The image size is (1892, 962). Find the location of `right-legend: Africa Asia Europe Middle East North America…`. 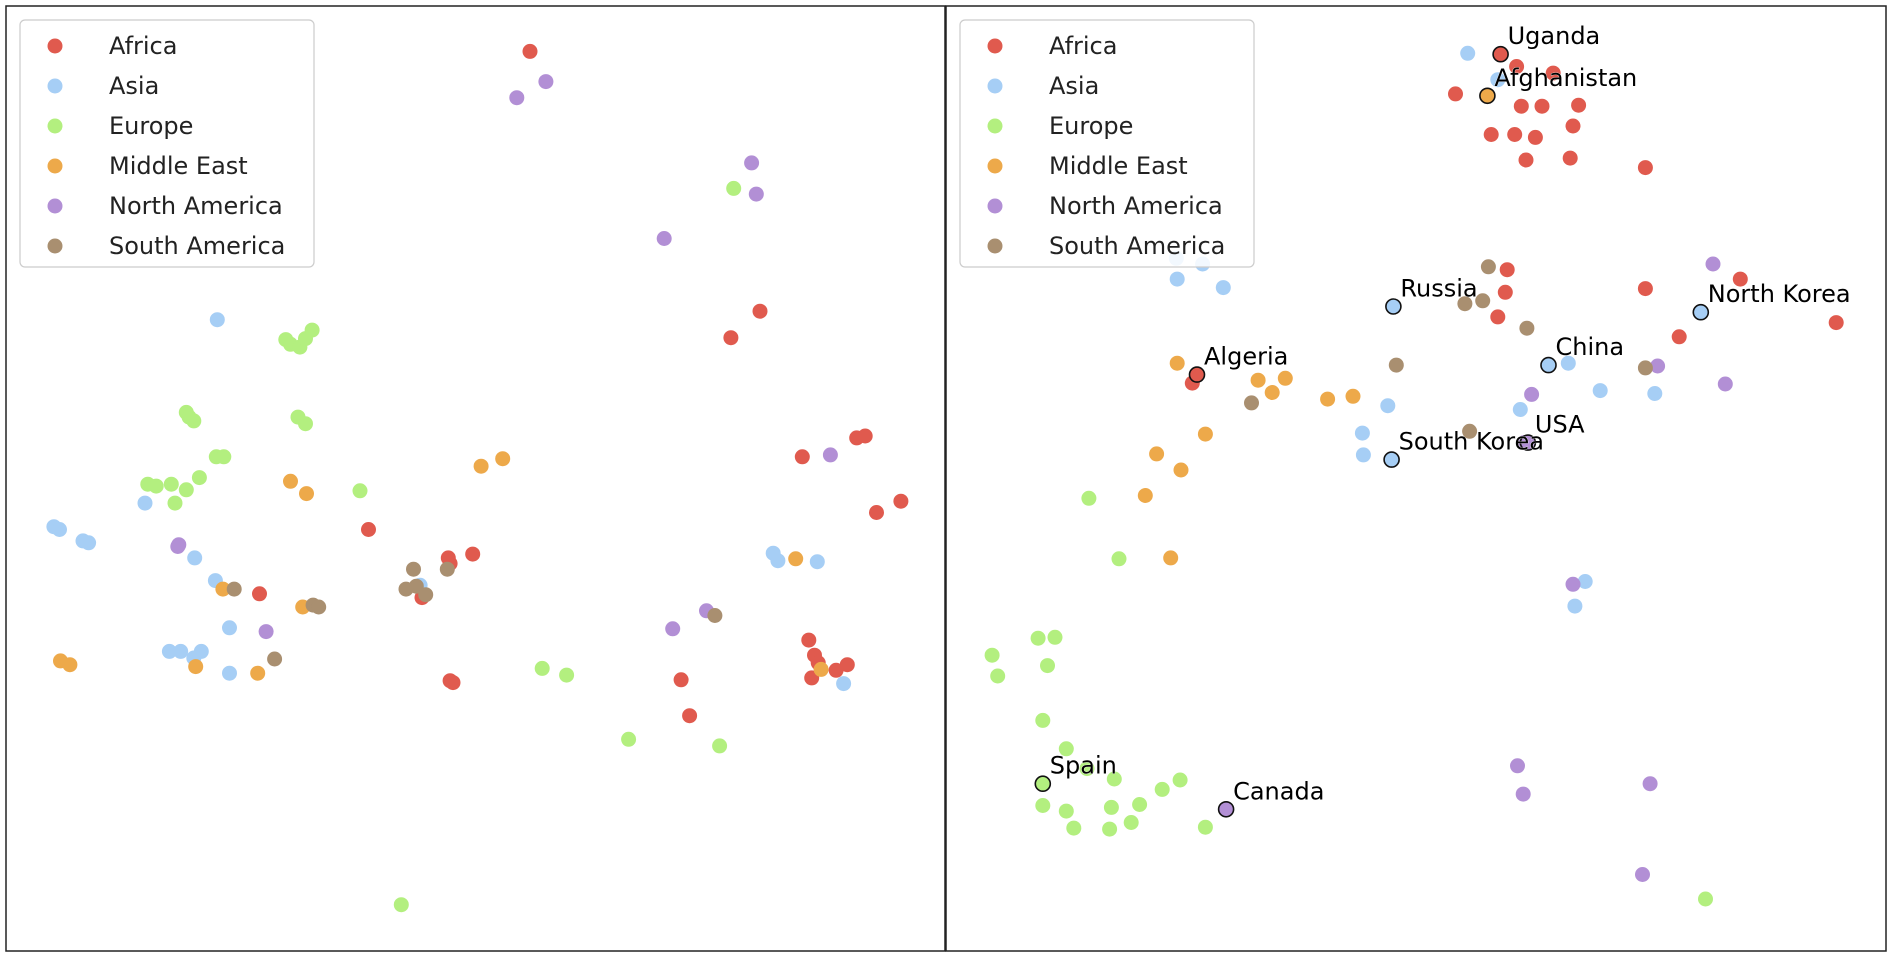

right-legend: Africa Asia Europe Middle East North America… is located at coordinates (1107, 143).